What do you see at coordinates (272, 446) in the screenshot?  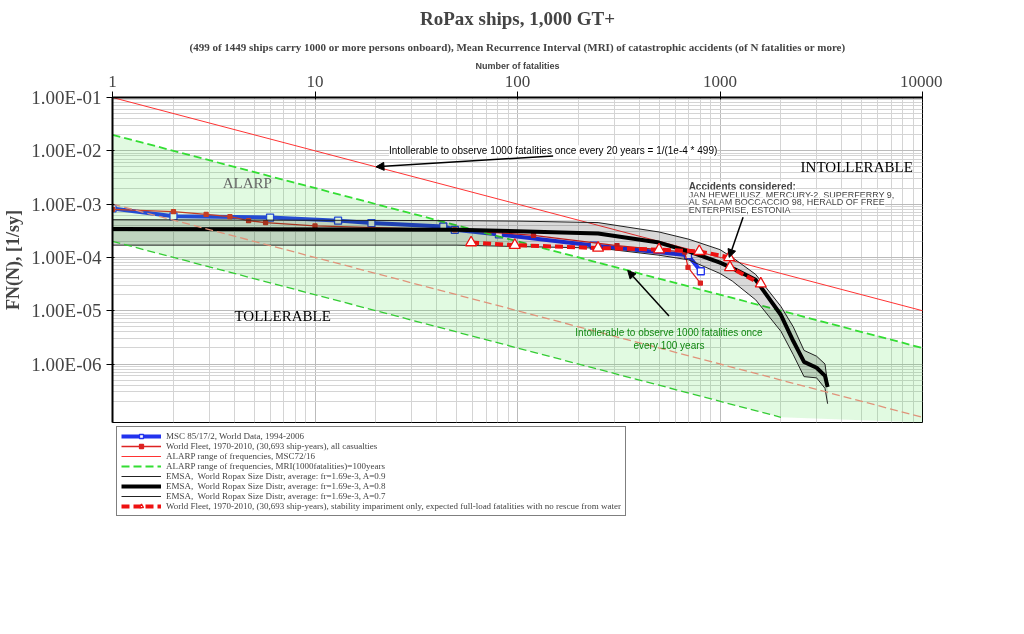 I see `legend-label: World Fleet, 1970-2010, (30,693 ship-years), all casualties` at bounding box center [272, 446].